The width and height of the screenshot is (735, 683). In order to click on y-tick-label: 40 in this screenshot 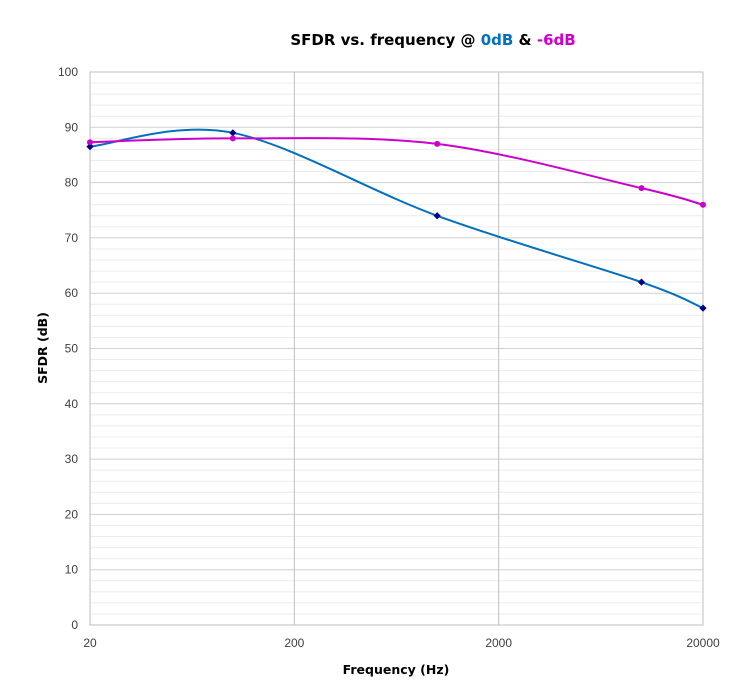, I will do `click(72, 404)`.